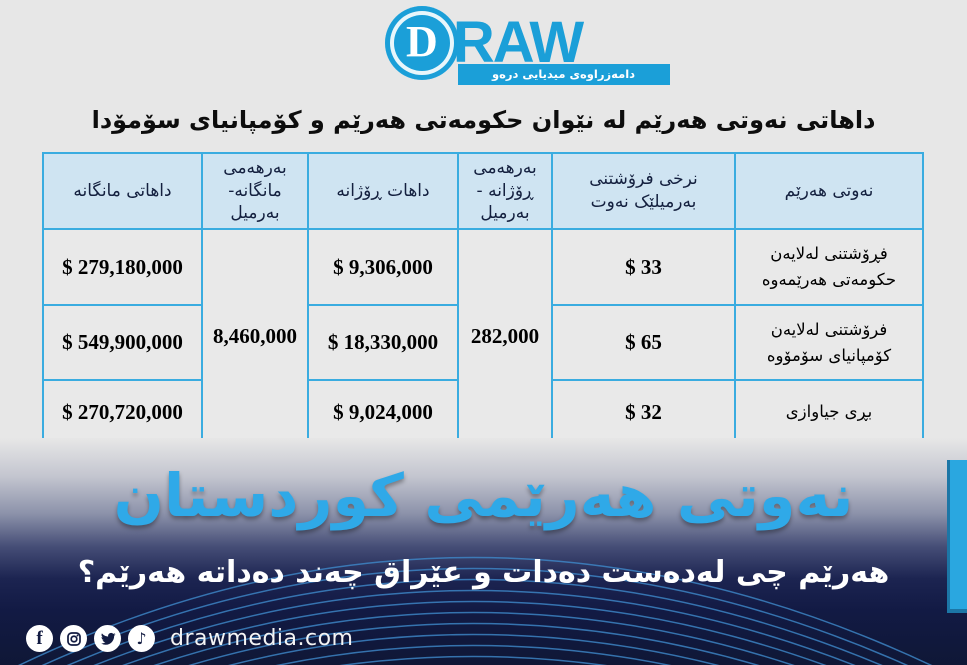 The width and height of the screenshot is (967, 665). Describe the element at coordinates (505, 191) in the screenshot. I see `col-header-daily-production: بەرهەمی ڕۆژانە - بەرمیل` at that location.